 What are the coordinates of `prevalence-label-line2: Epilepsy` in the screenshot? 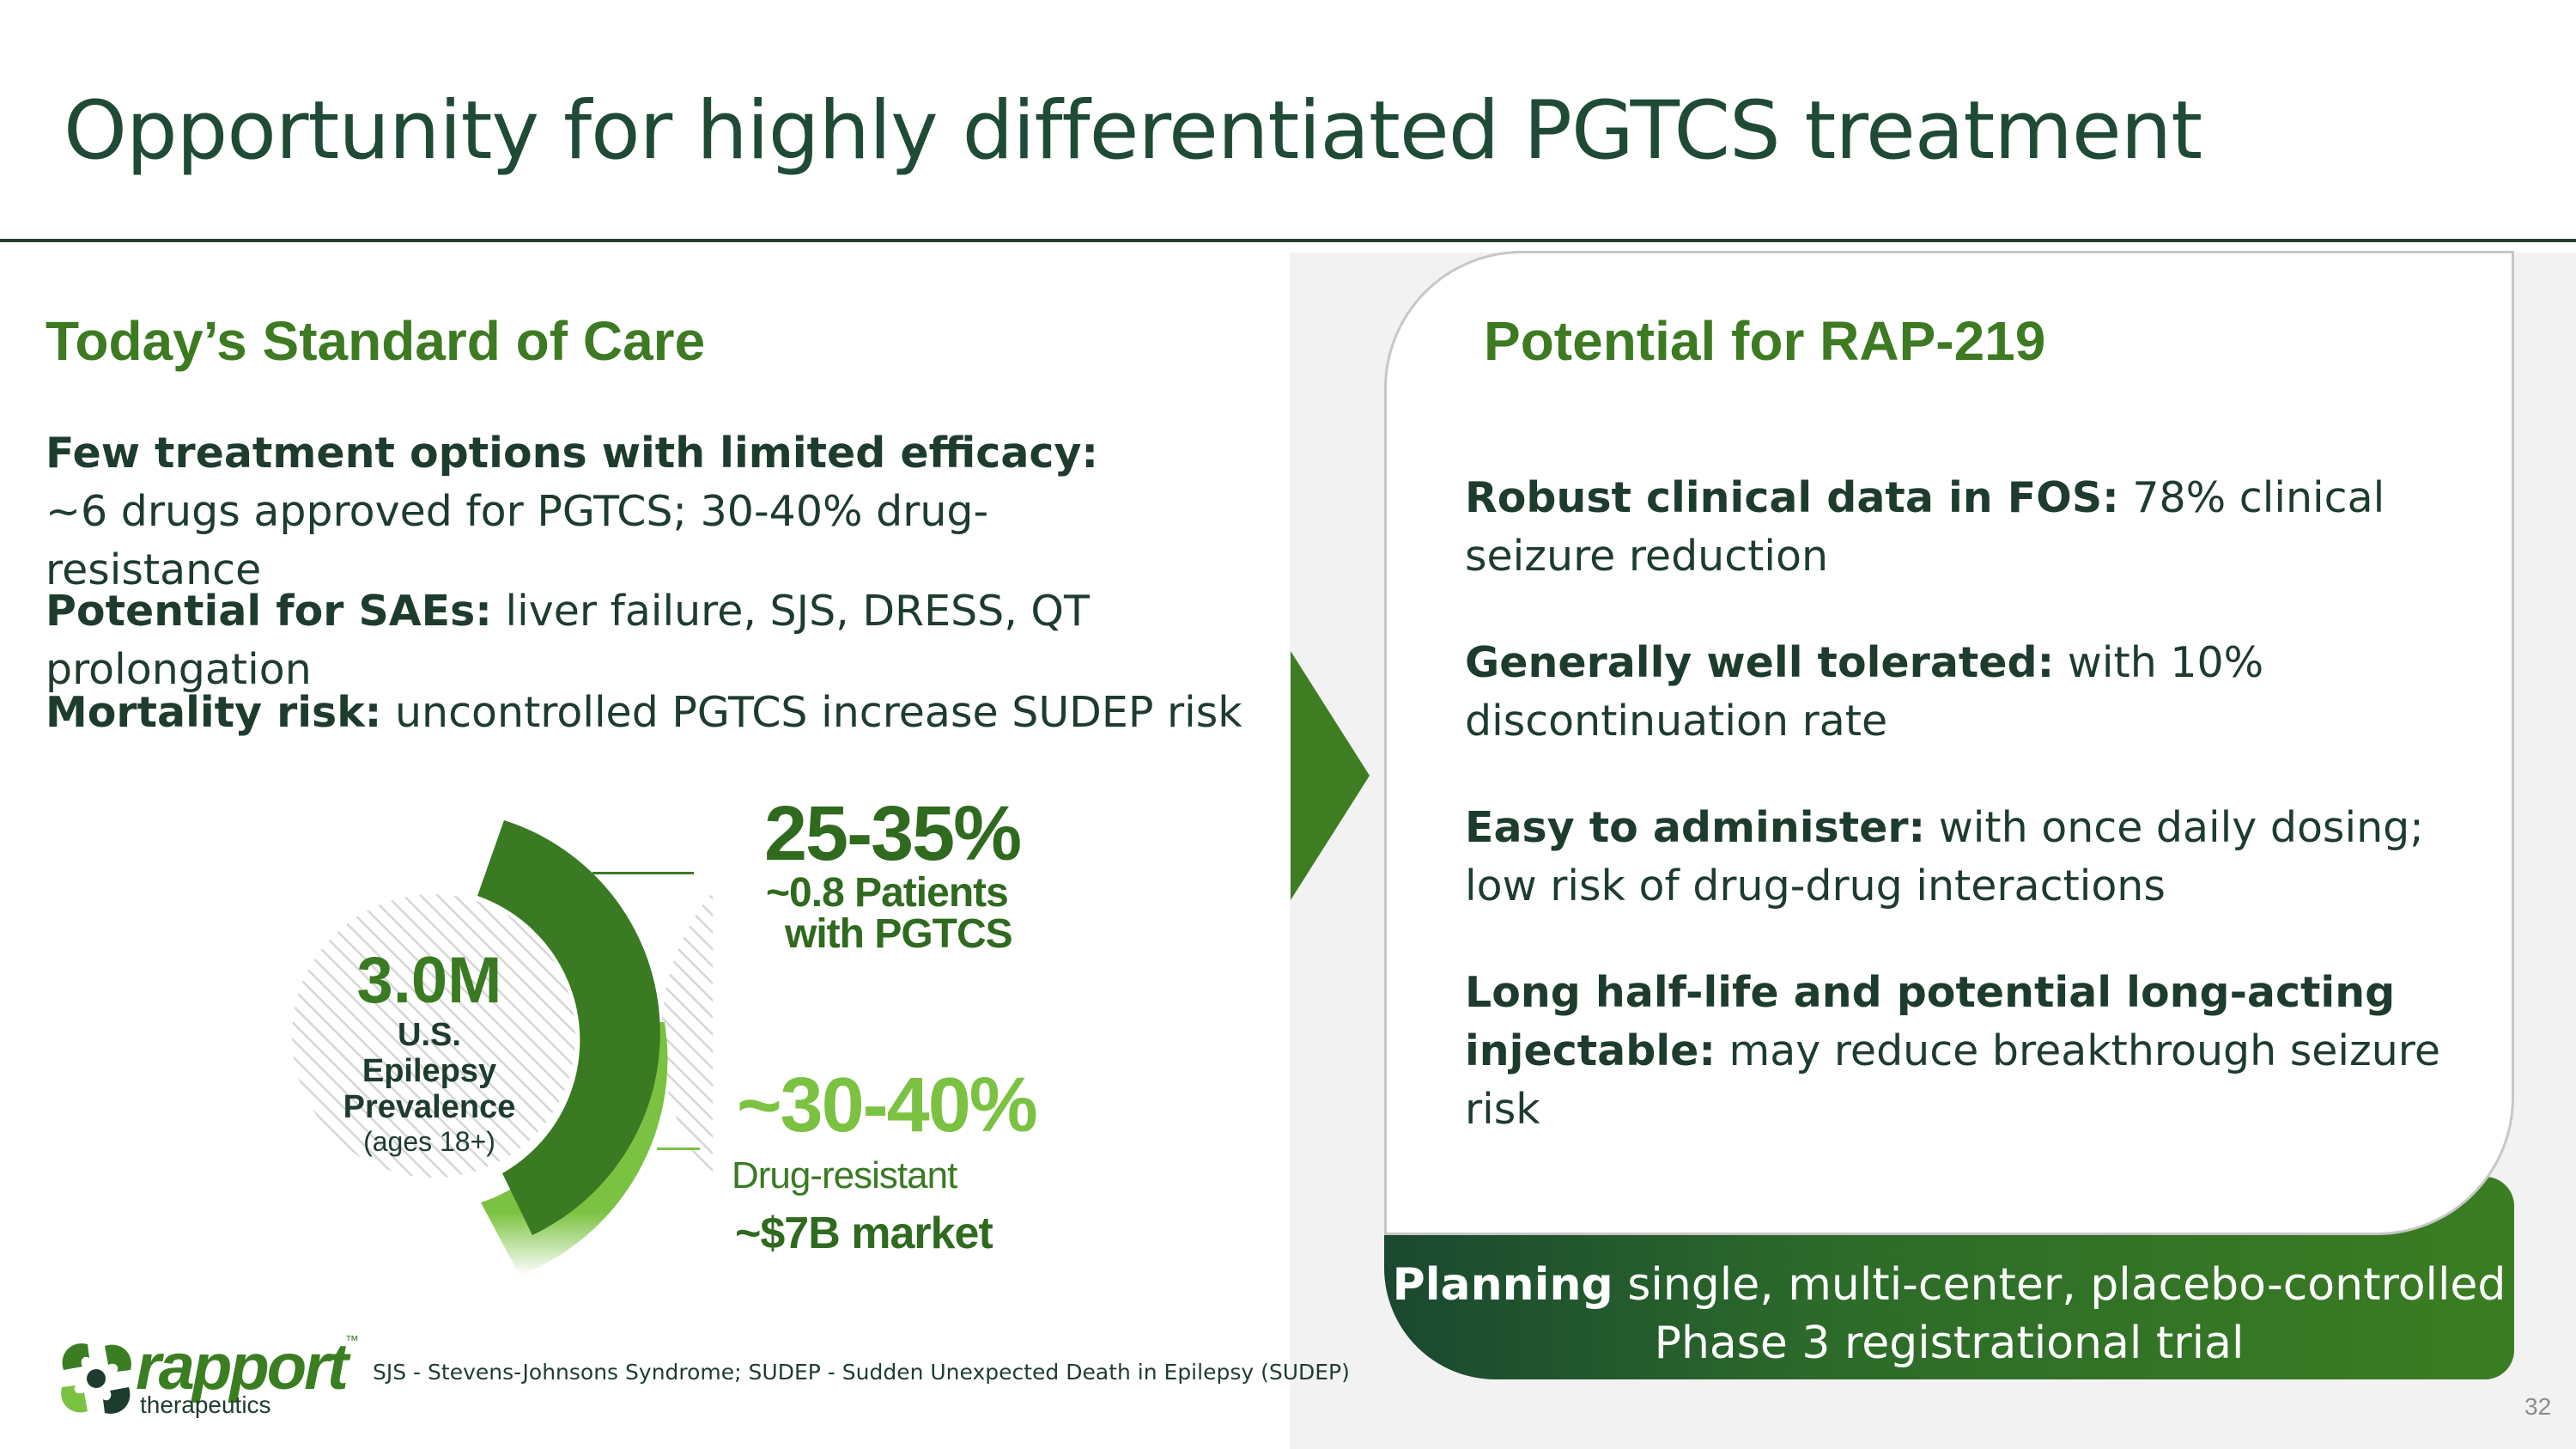 It's located at (429, 1071).